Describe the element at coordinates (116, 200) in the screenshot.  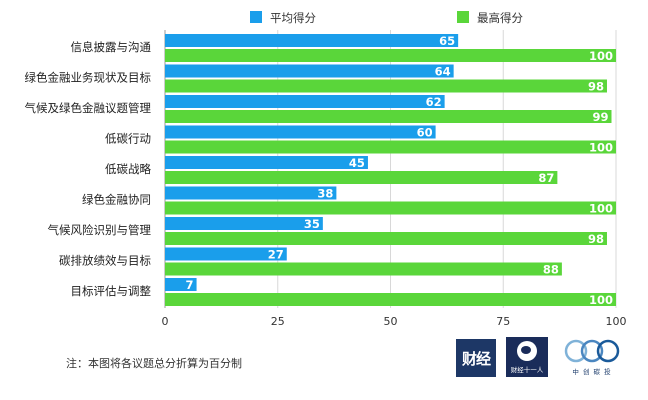
I see `category-label-6: 绿色金融协同` at that location.